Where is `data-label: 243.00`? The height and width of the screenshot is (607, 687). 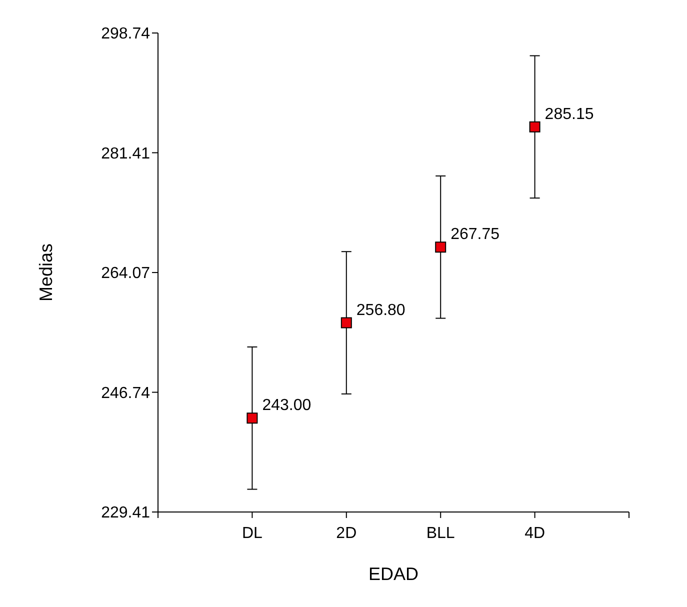 data-label: 243.00 is located at coordinates (287, 405).